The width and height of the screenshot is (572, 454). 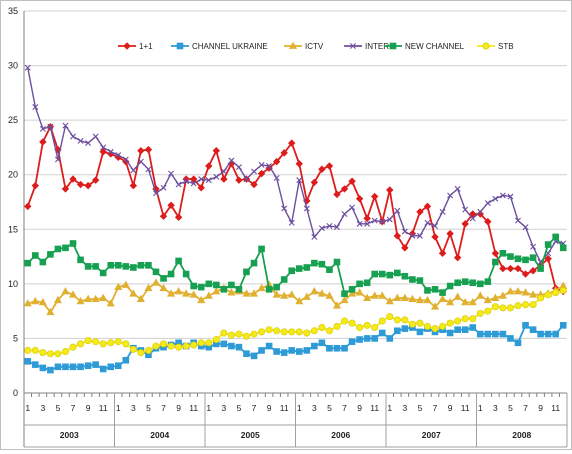 What do you see at coordinates (135, 46) in the screenshot?
I see `legend-item: 1+1` at bounding box center [135, 46].